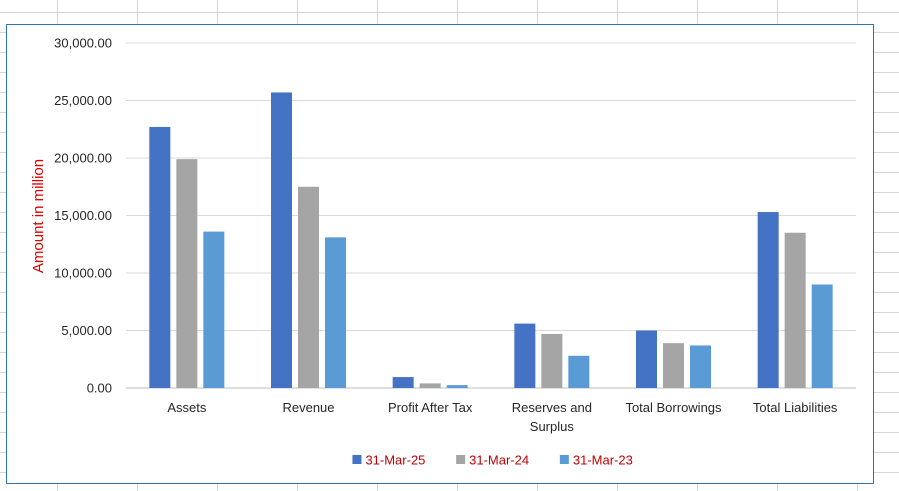 The image size is (899, 491). Describe the element at coordinates (187, 407) in the screenshot. I see `x-tick-label: Assets` at that location.